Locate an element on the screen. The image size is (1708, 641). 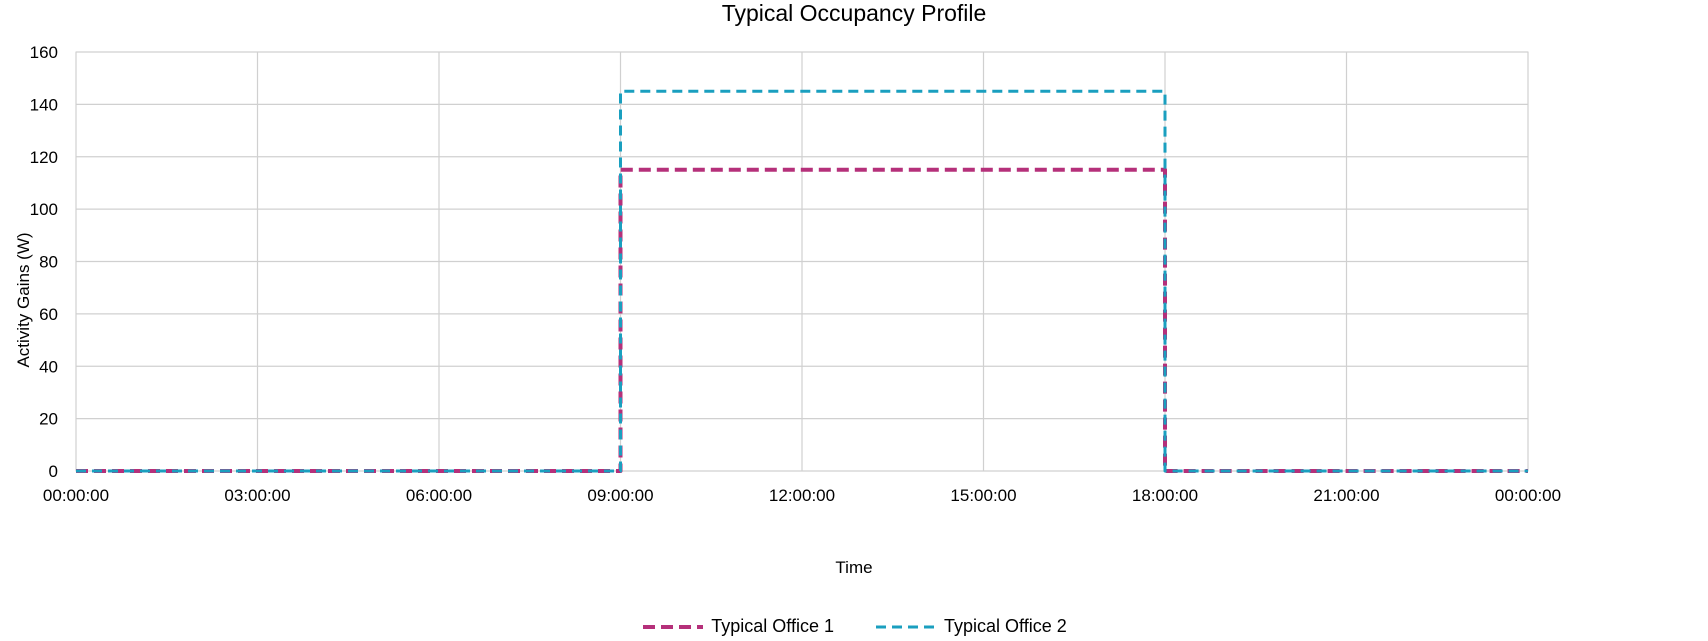
legend-label-office-1: Typical Office 1 is located at coordinates (772, 626).